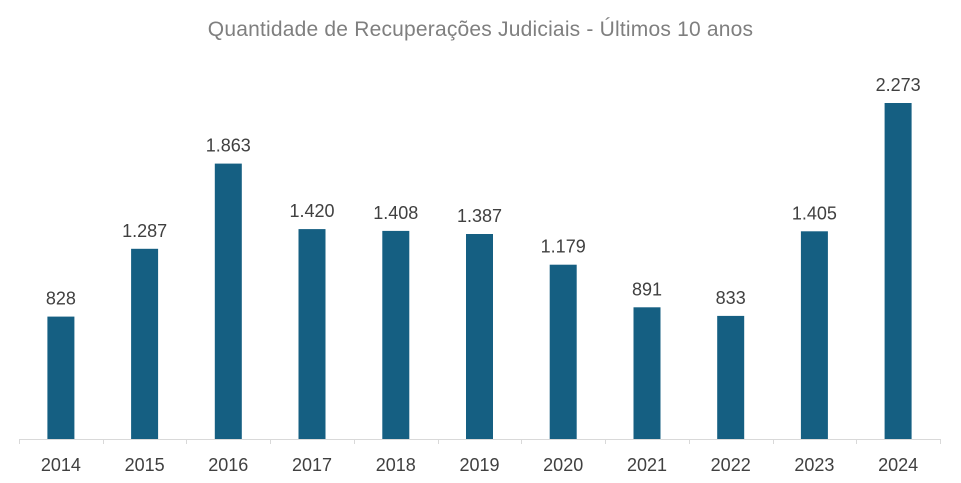  I want to click on x-tick-label-2016: 2016, so click(228, 465).